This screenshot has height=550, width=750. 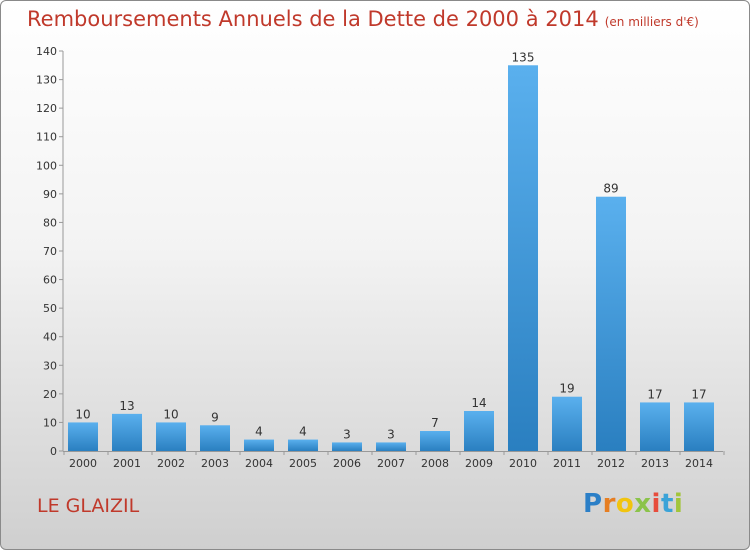 I want to click on value-label-2001: 13, so click(x=126, y=406).